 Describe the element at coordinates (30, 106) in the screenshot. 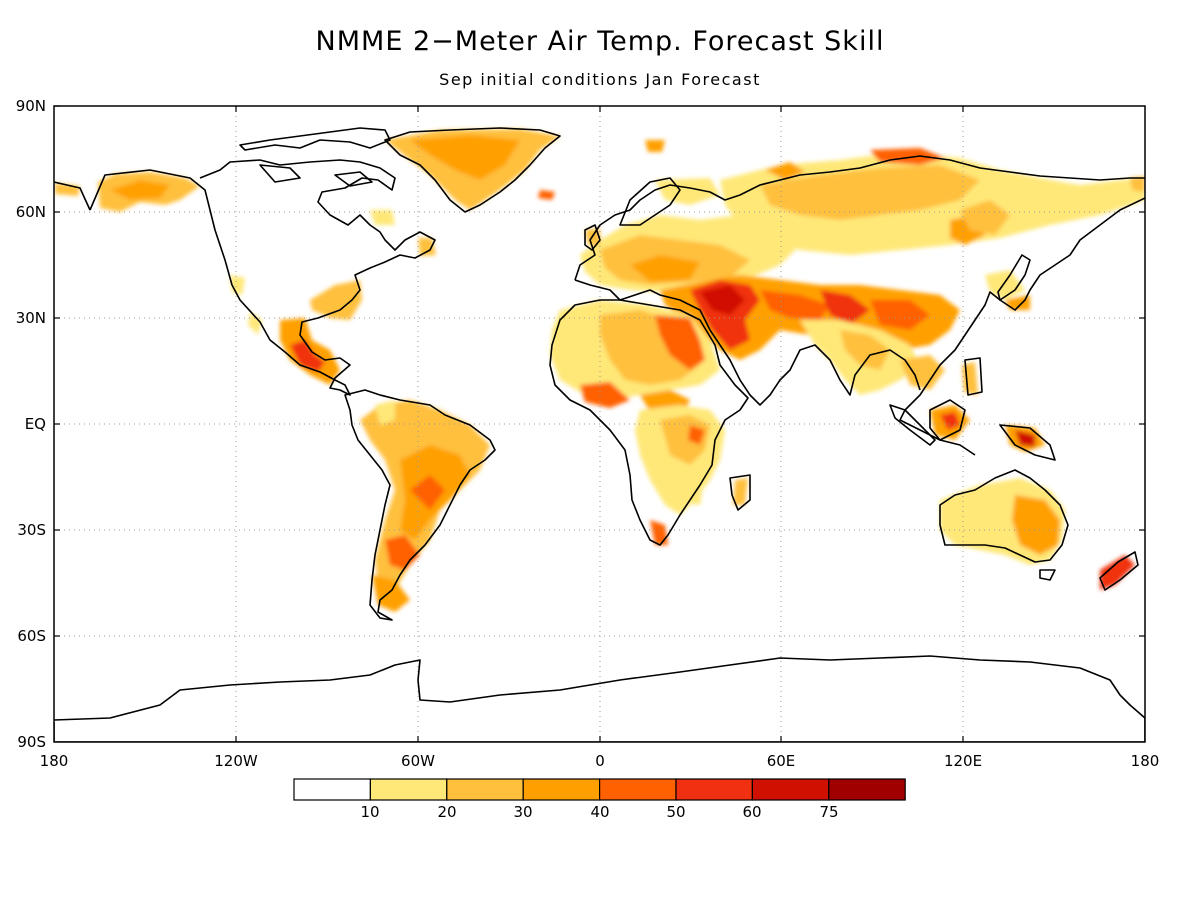

I see `lat-label-90n: 90N` at that location.